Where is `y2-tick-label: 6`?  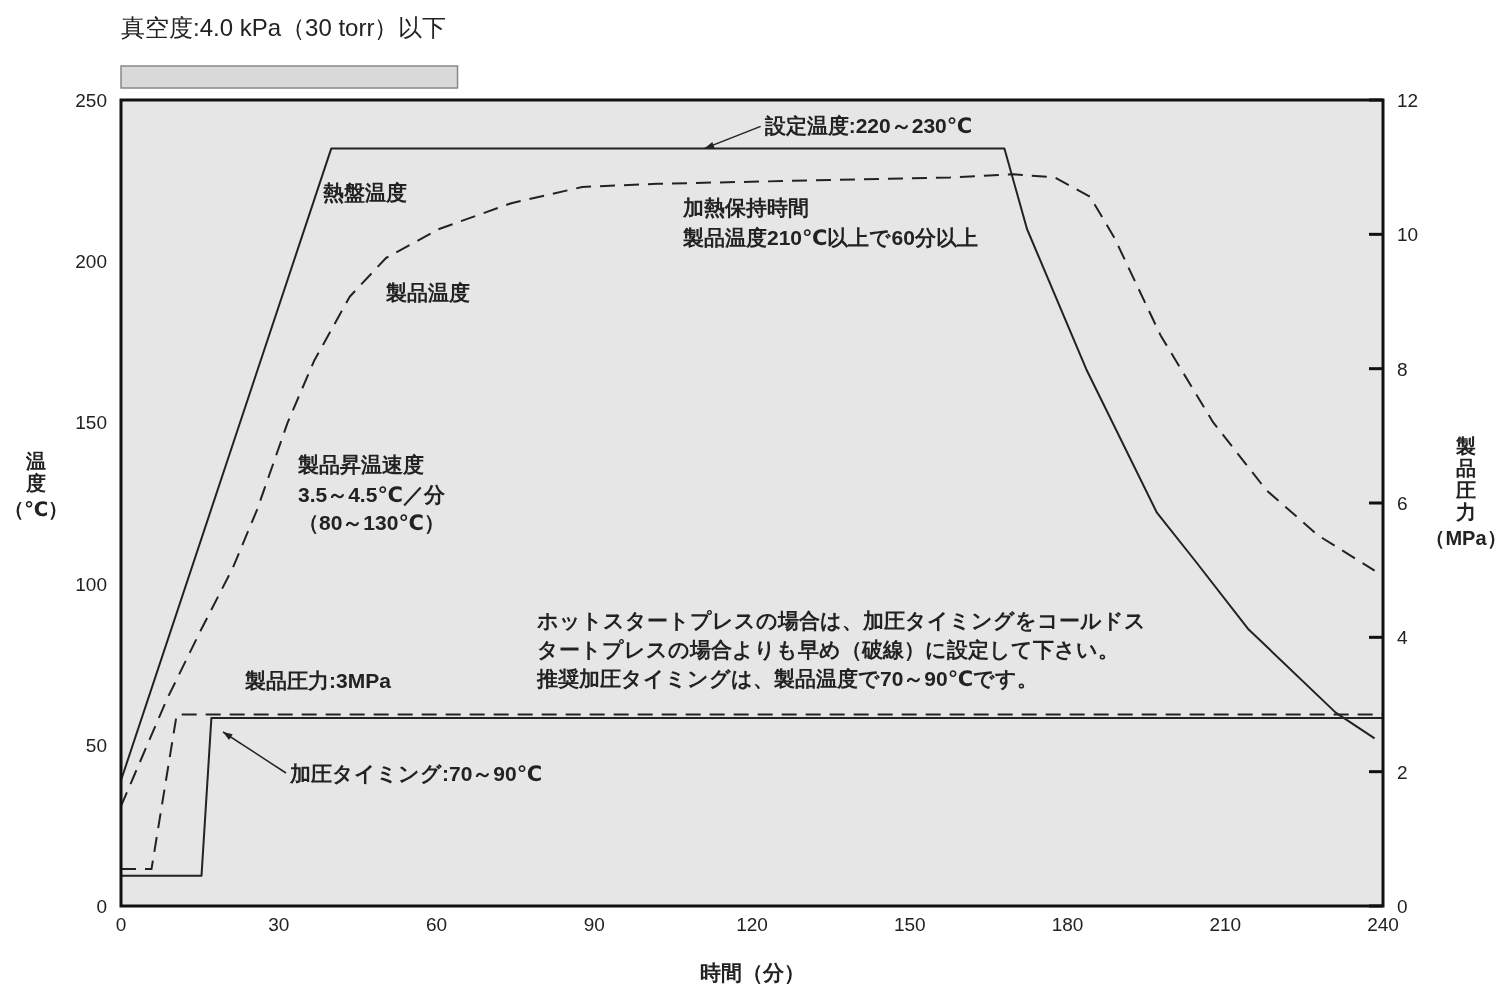 y2-tick-label: 6 is located at coordinates (1402, 503).